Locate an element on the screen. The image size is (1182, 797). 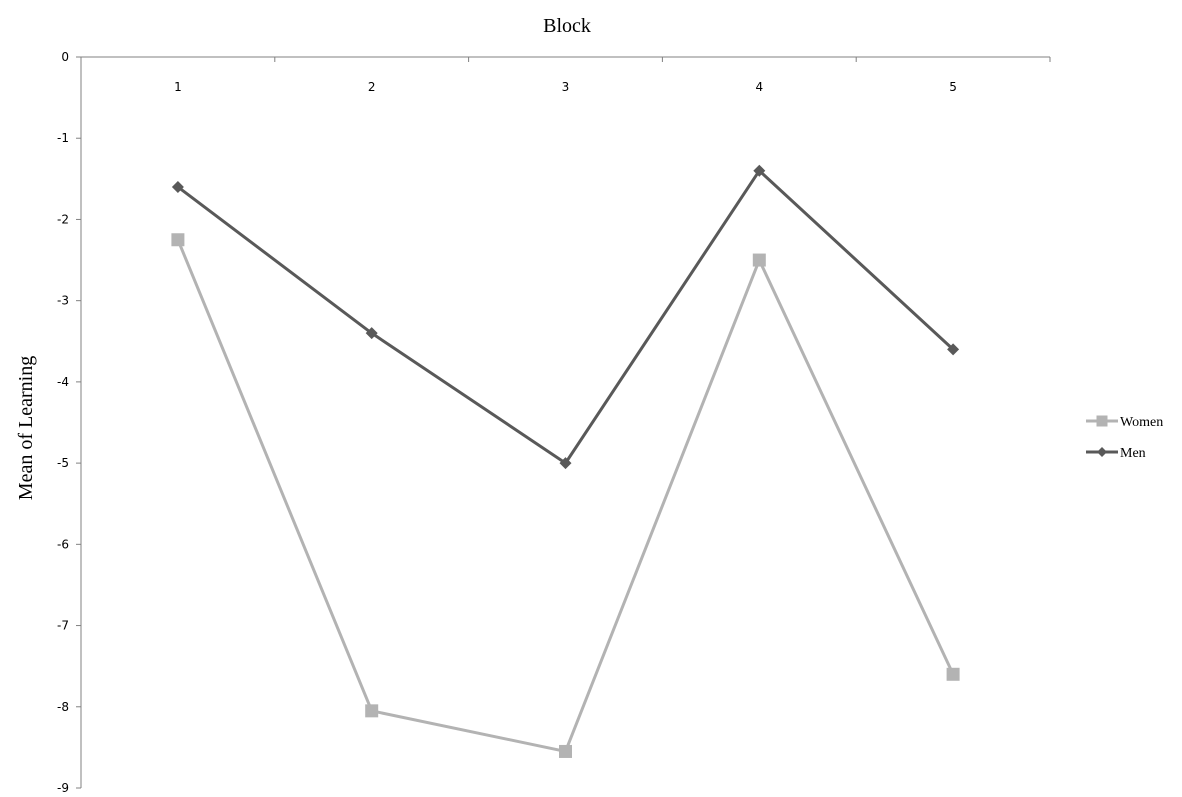
y-tick-label: -3 is located at coordinates (63, 301).